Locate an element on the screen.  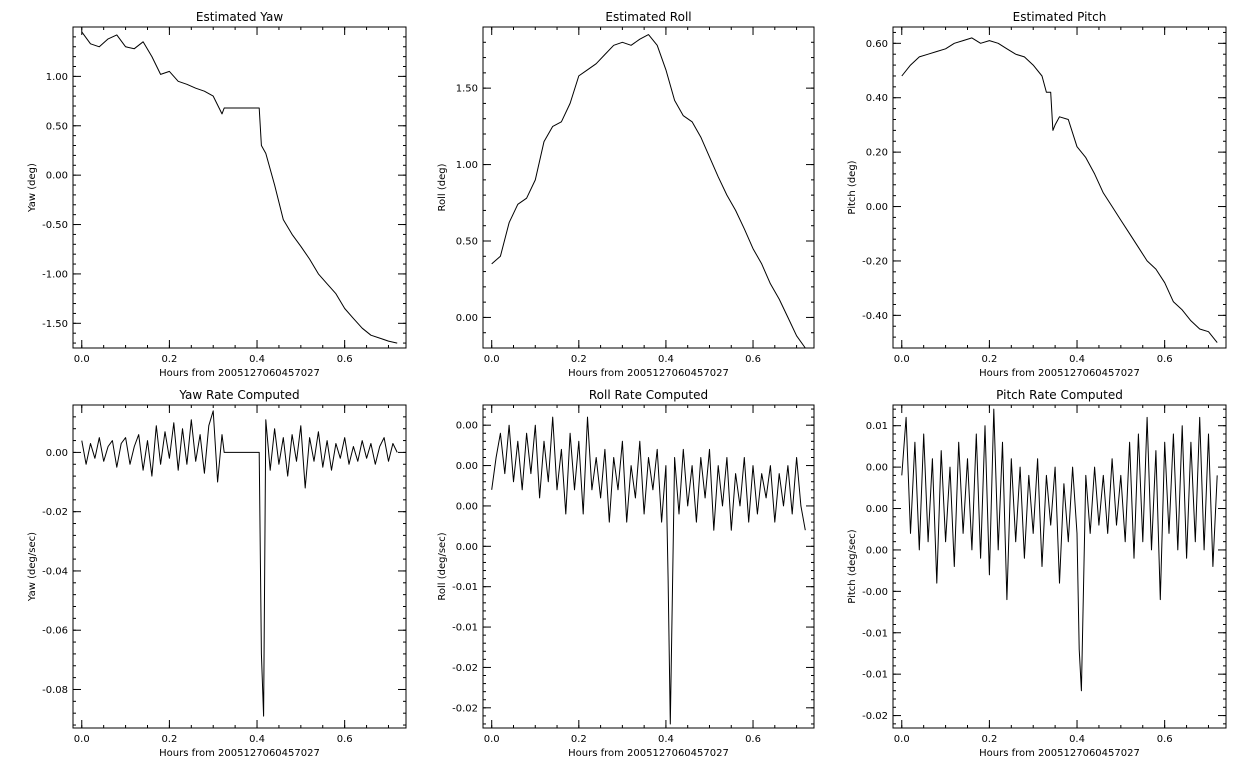
series-line-roll-rate is located at coordinates (648, 570).